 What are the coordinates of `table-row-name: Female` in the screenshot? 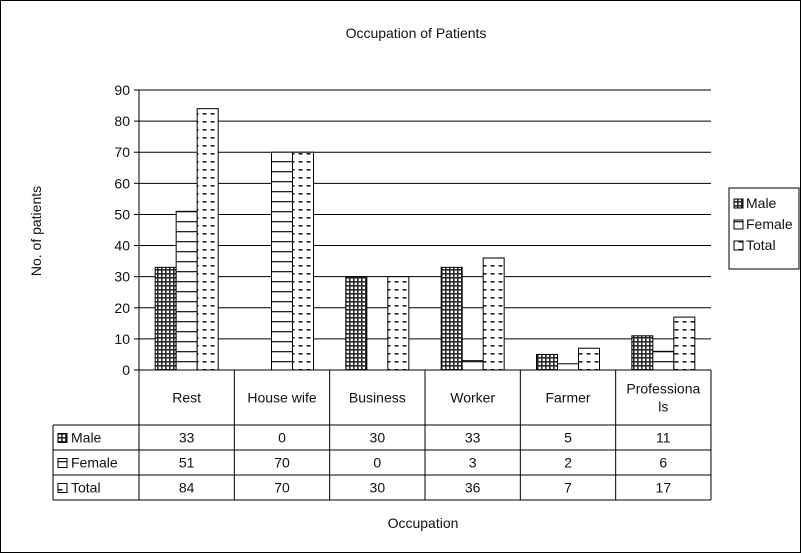 It's located at (94, 463).